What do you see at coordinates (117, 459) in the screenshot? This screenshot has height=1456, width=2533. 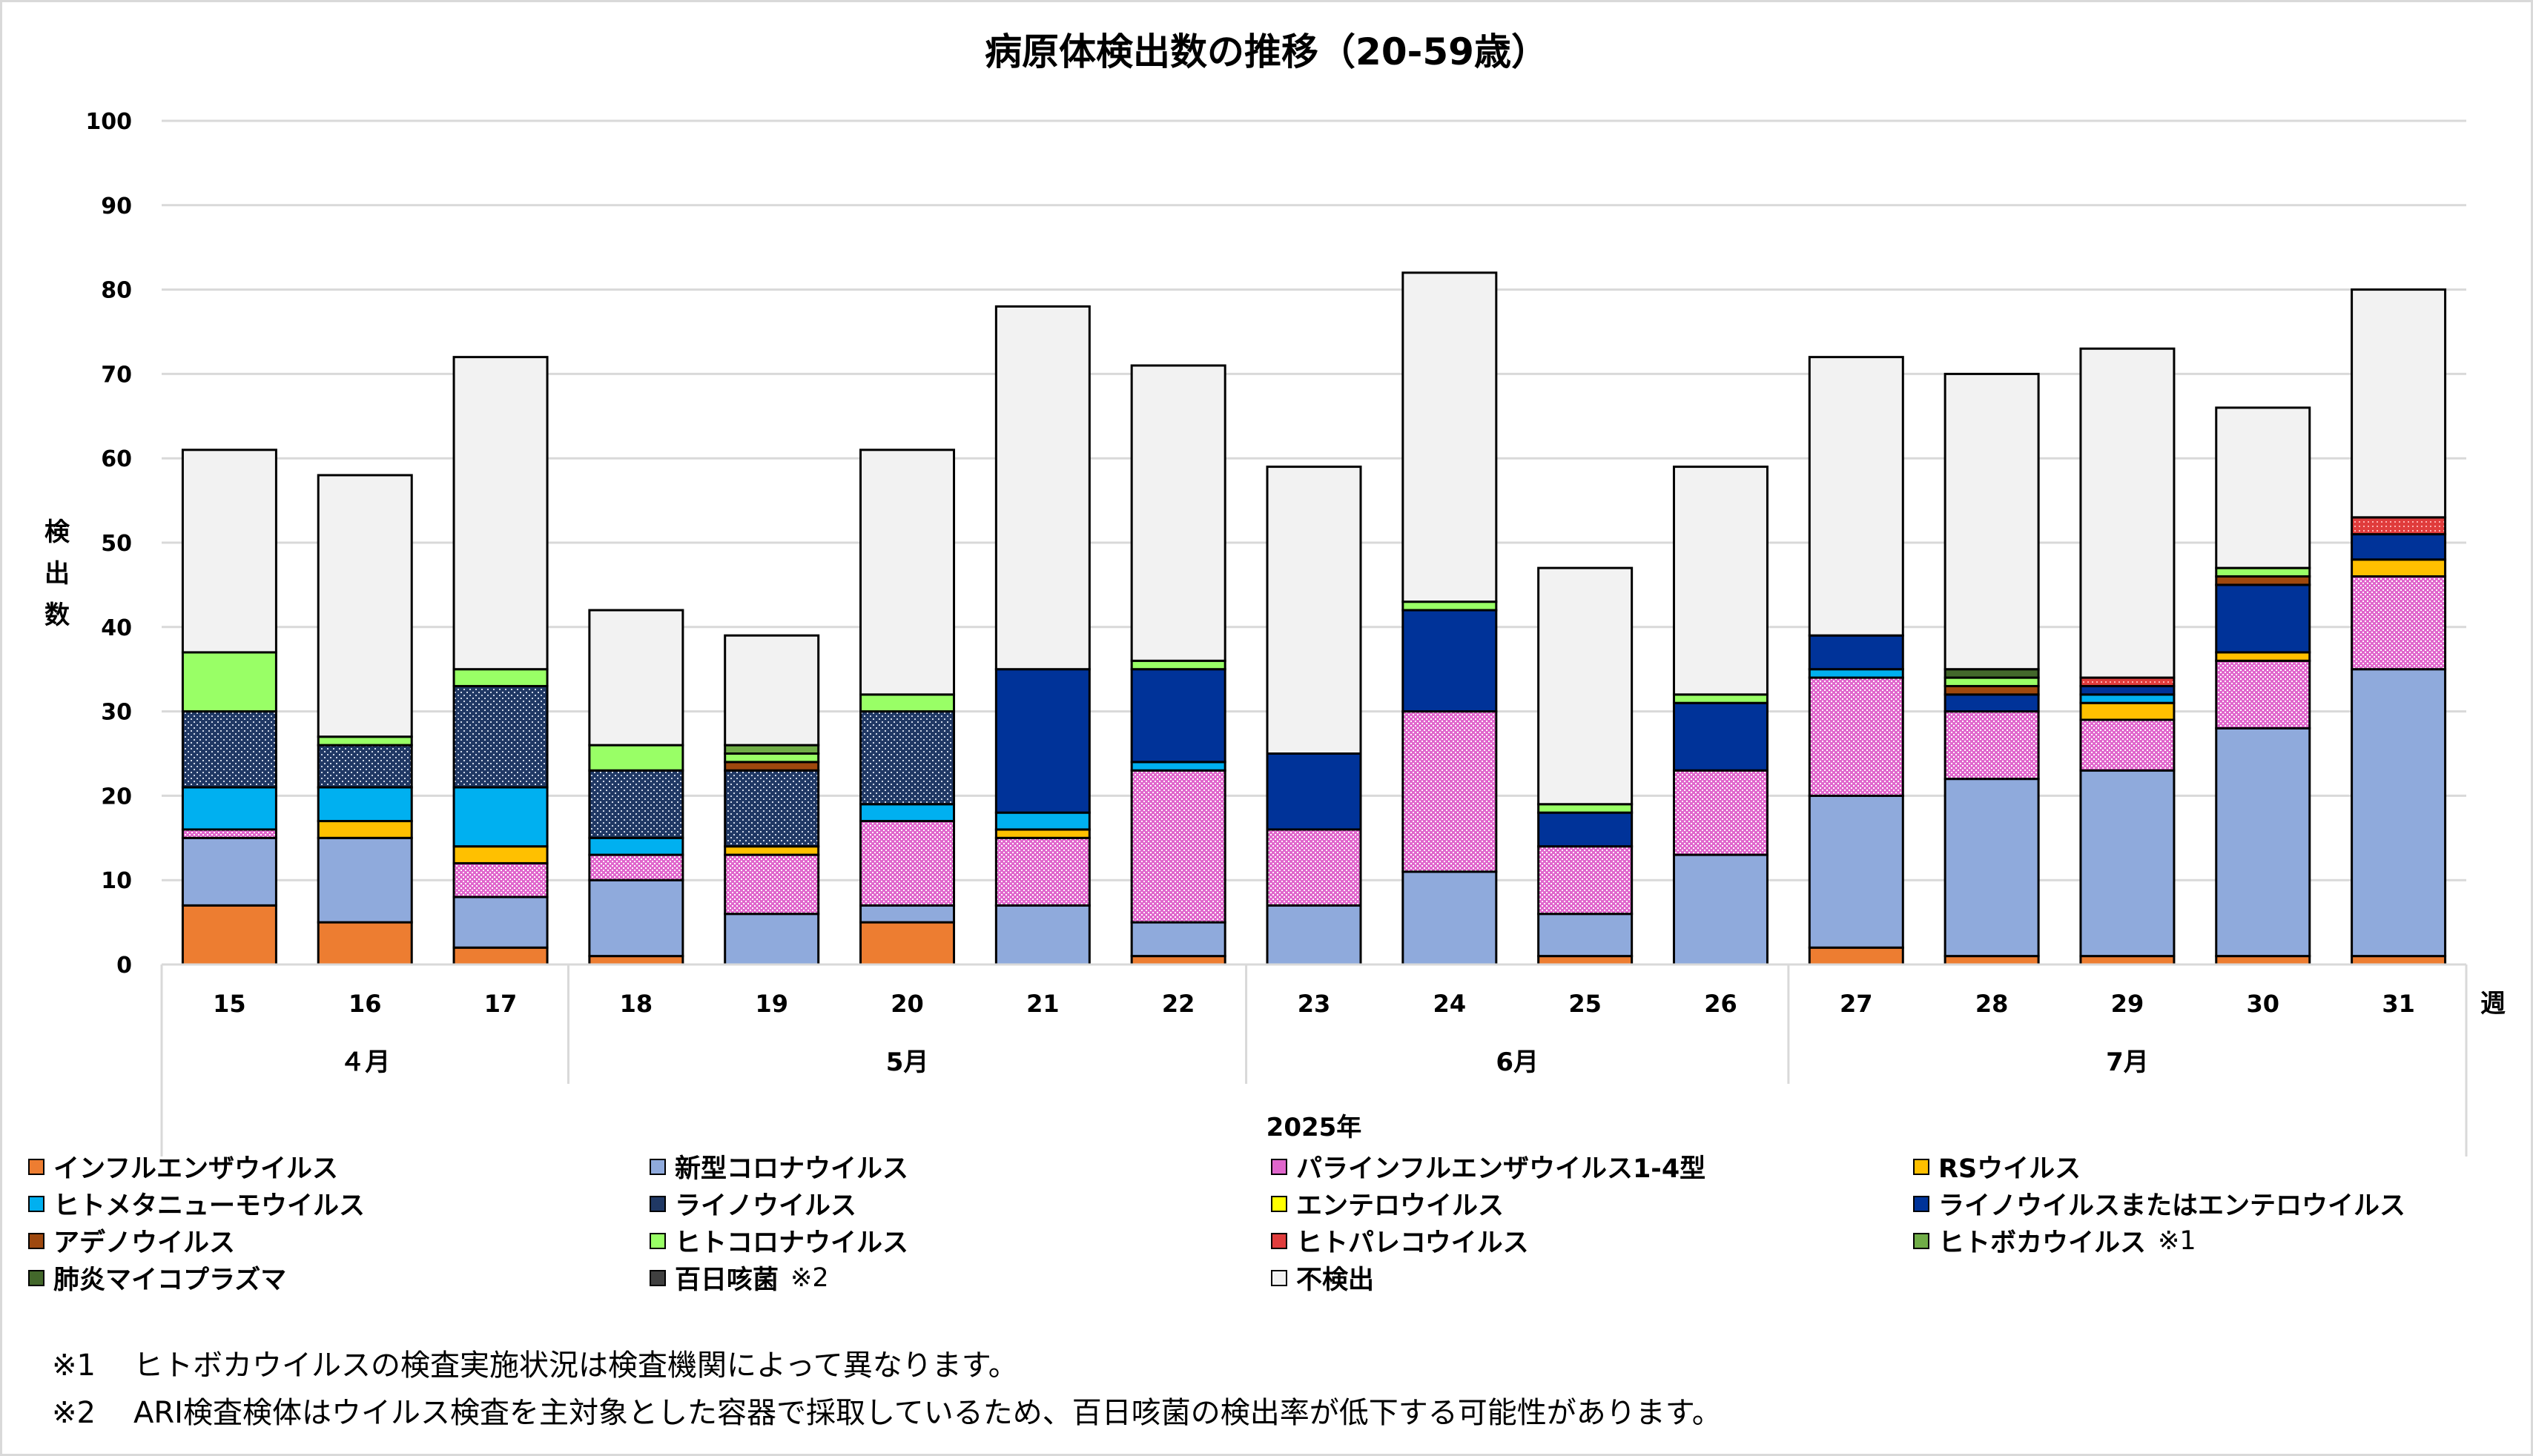 I see `y-tick-label: 60` at bounding box center [117, 459].